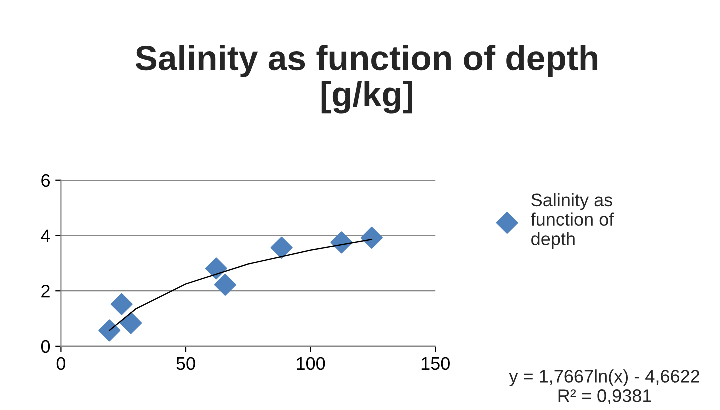 Image resolution: width=720 pixels, height=410 pixels. What do you see at coordinates (45, 347) in the screenshot?
I see `y-tick-label: 0` at bounding box center [45, 347].